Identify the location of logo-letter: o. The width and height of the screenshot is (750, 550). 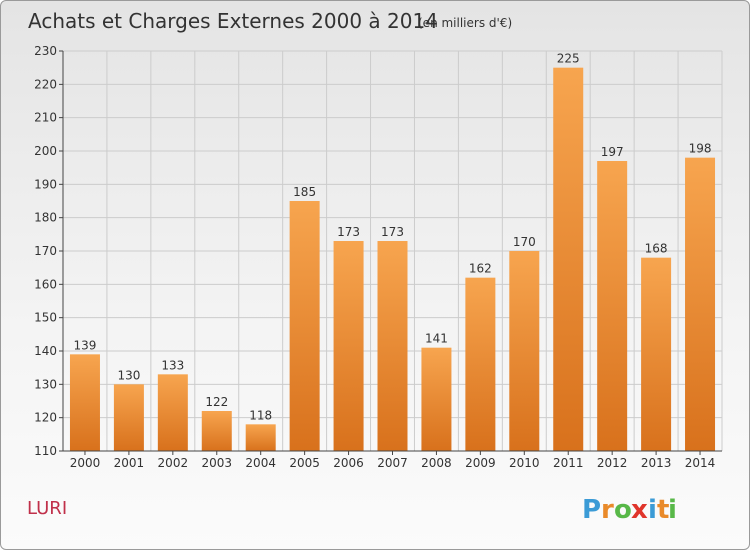
(623, 510).